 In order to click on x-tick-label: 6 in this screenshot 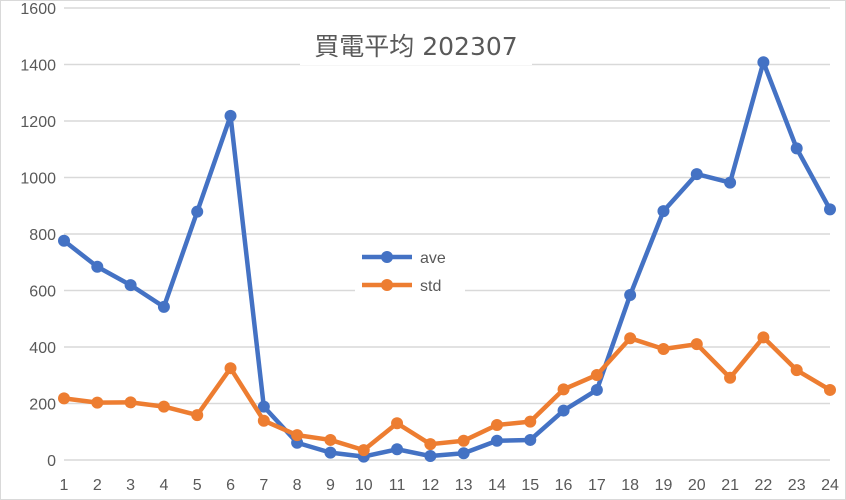, I will do `click(230, 485)`.